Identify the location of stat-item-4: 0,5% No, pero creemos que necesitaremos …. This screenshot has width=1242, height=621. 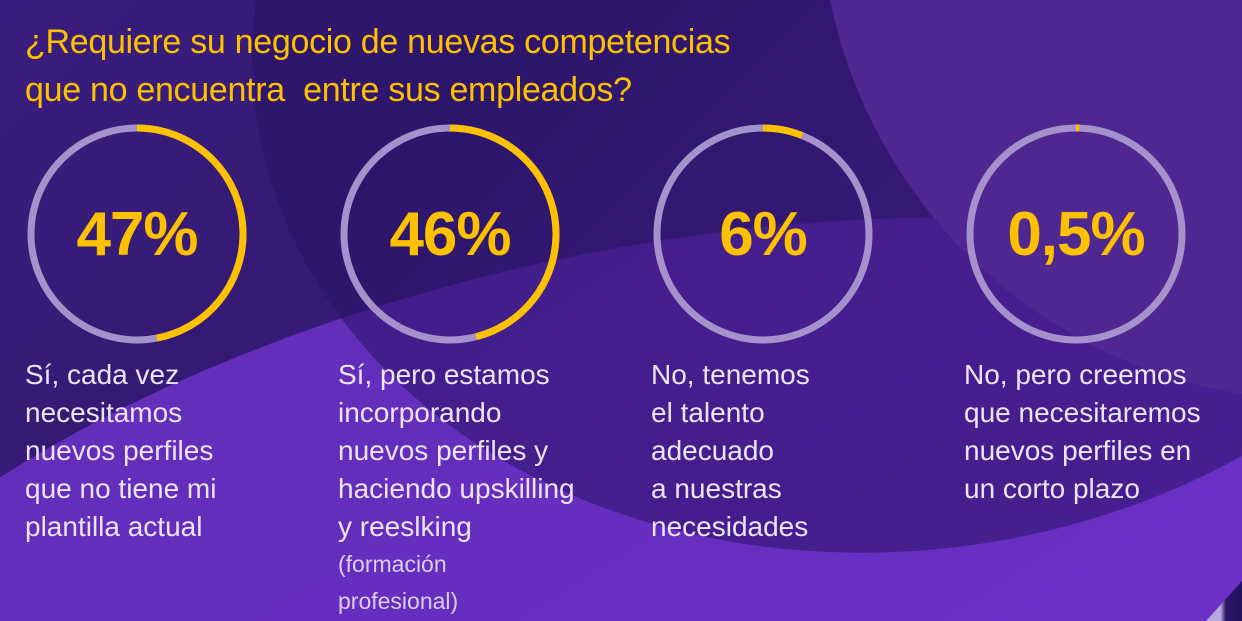
(1103, 315).